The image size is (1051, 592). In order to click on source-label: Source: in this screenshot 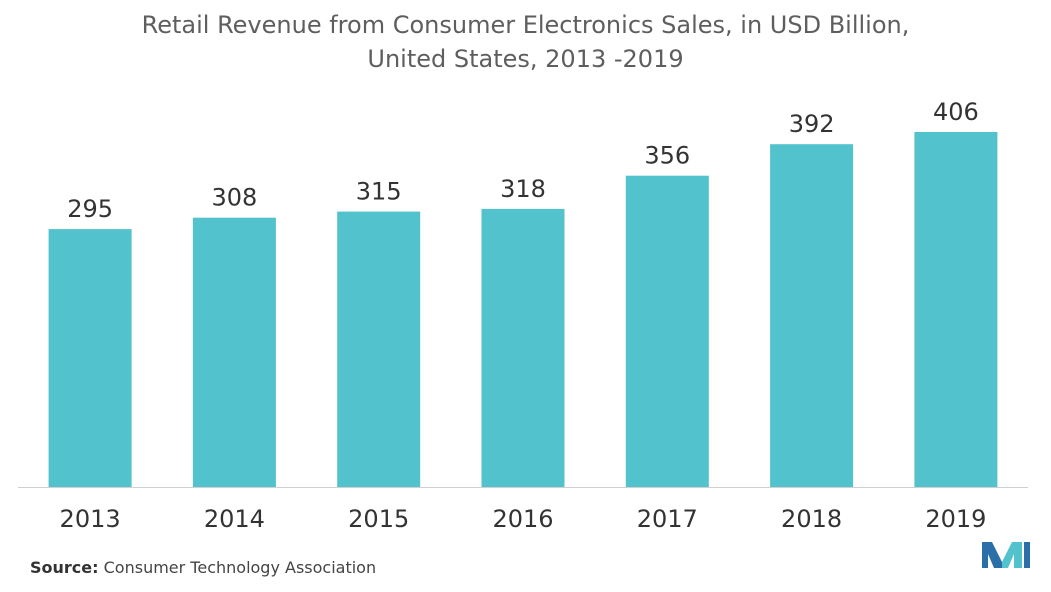, I will do `click(64, 567)`.